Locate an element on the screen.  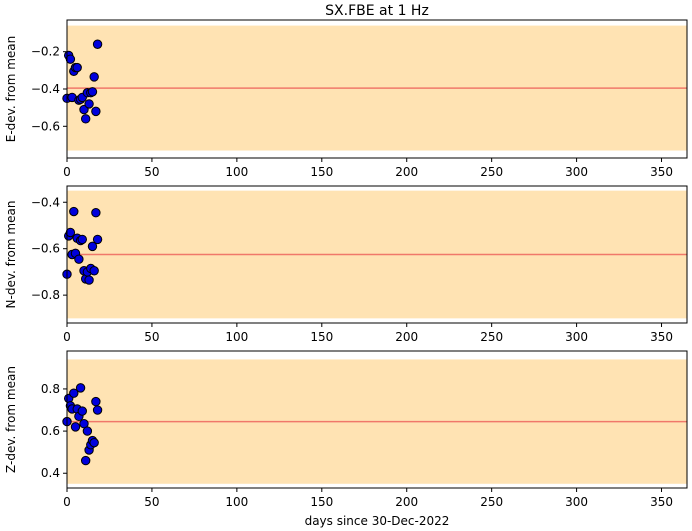
e-x-tick-label: 0 is located at coordinates (67, 172).